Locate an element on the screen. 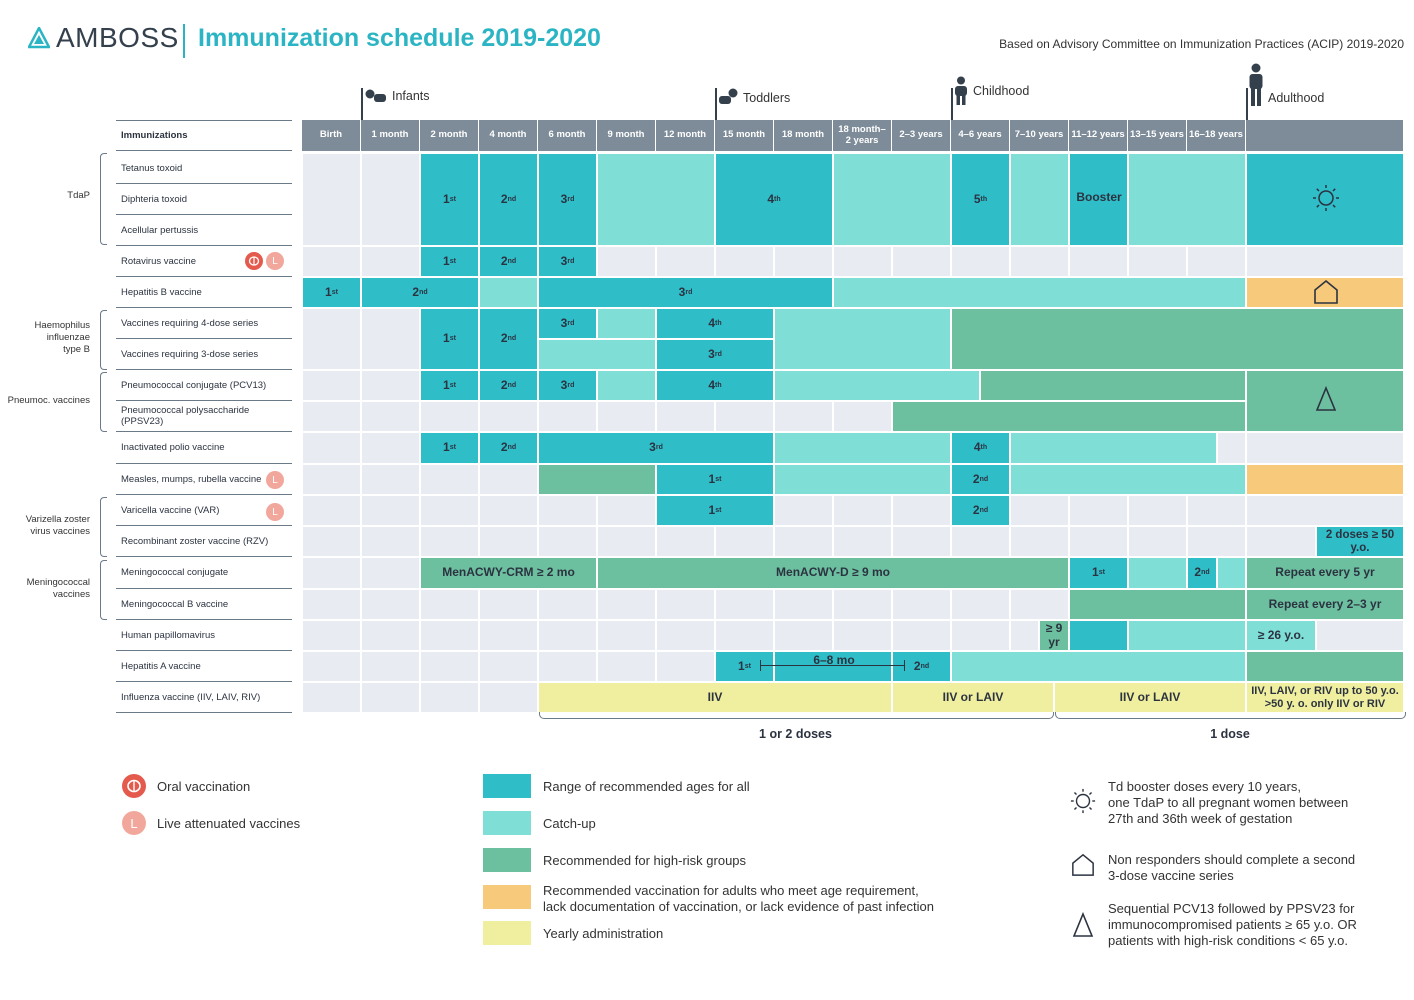  row-label: Hepatitis A vaccine is located at coordinates (204, 666).